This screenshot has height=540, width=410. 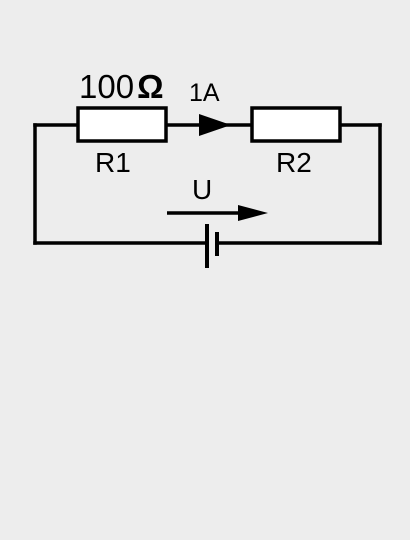 What do you see at coordinates (202, 189) in the screenshot?
I see `voltage-label: U` at bounding box center [202, 189].